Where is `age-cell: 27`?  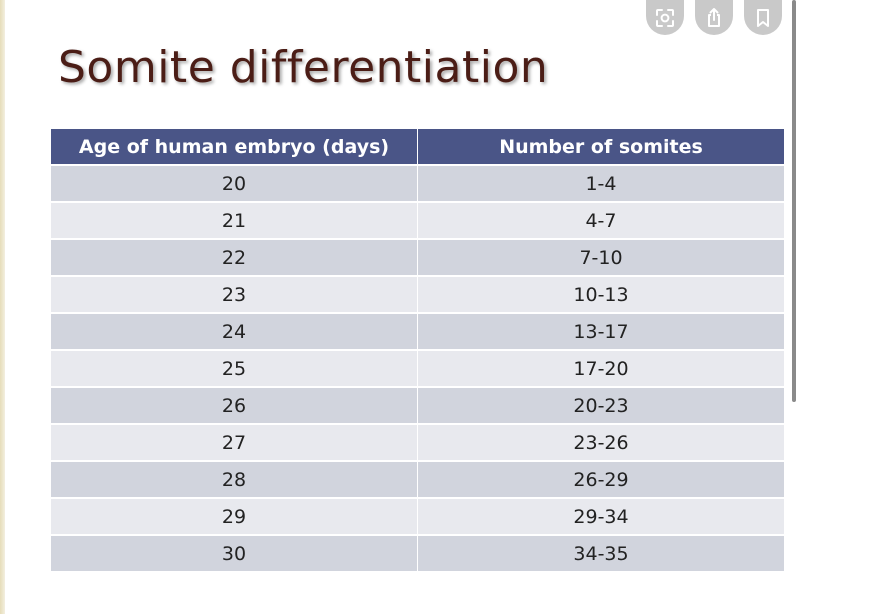
age-cell: 27 is located at coordinates (234, 442).